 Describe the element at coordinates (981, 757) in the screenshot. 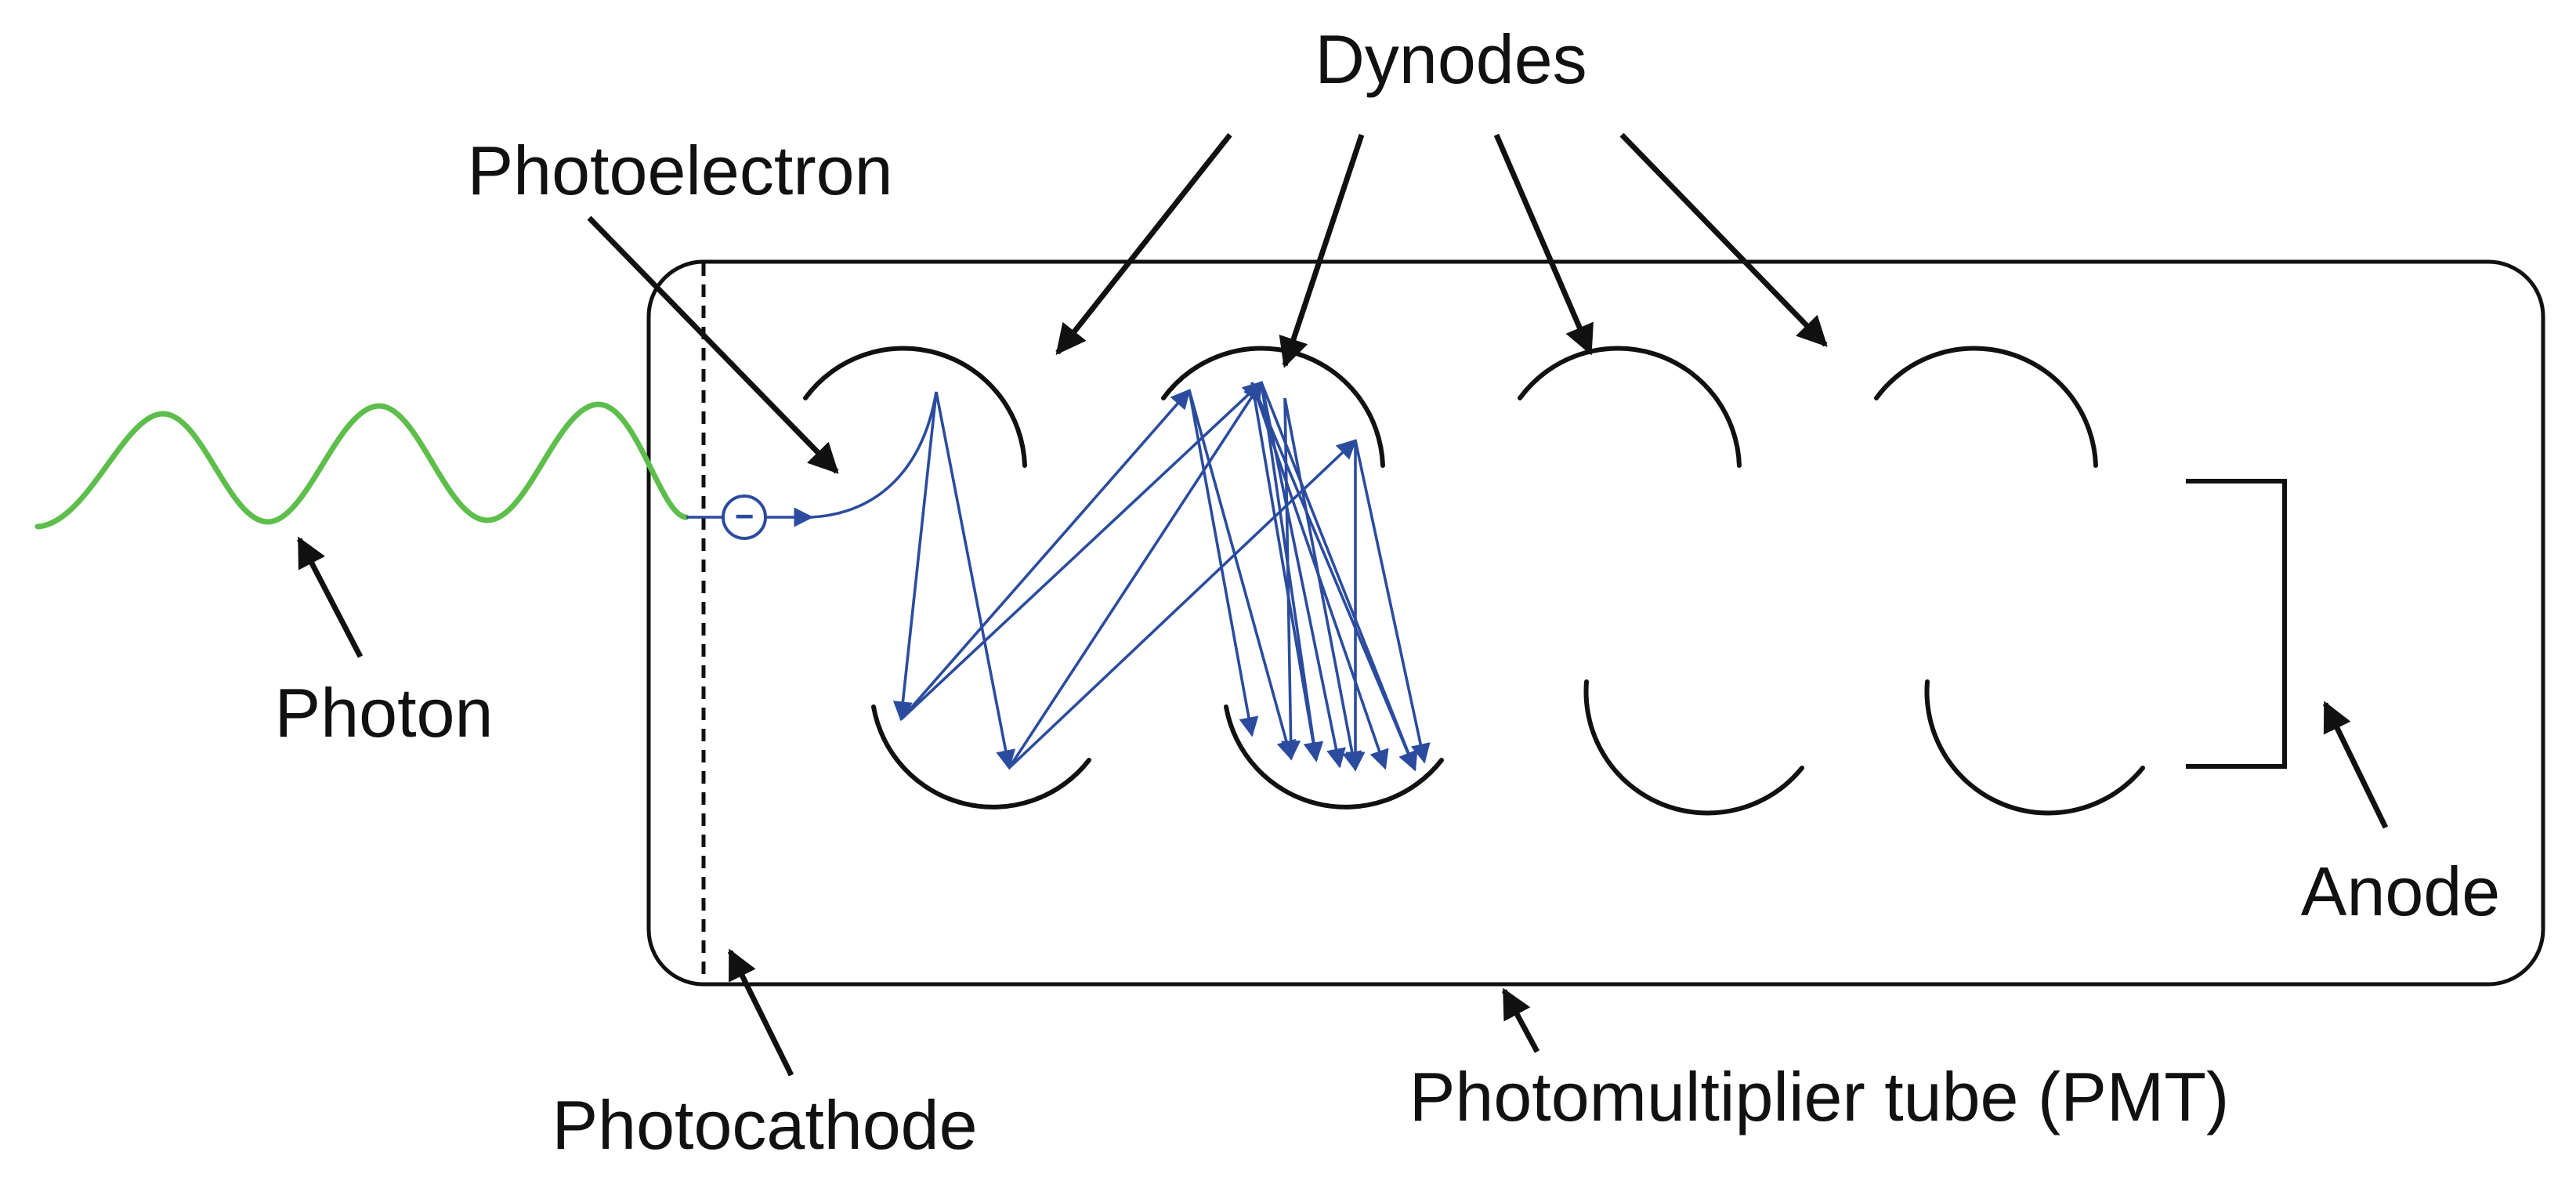

I see `dynode-1-bottom` at that location.